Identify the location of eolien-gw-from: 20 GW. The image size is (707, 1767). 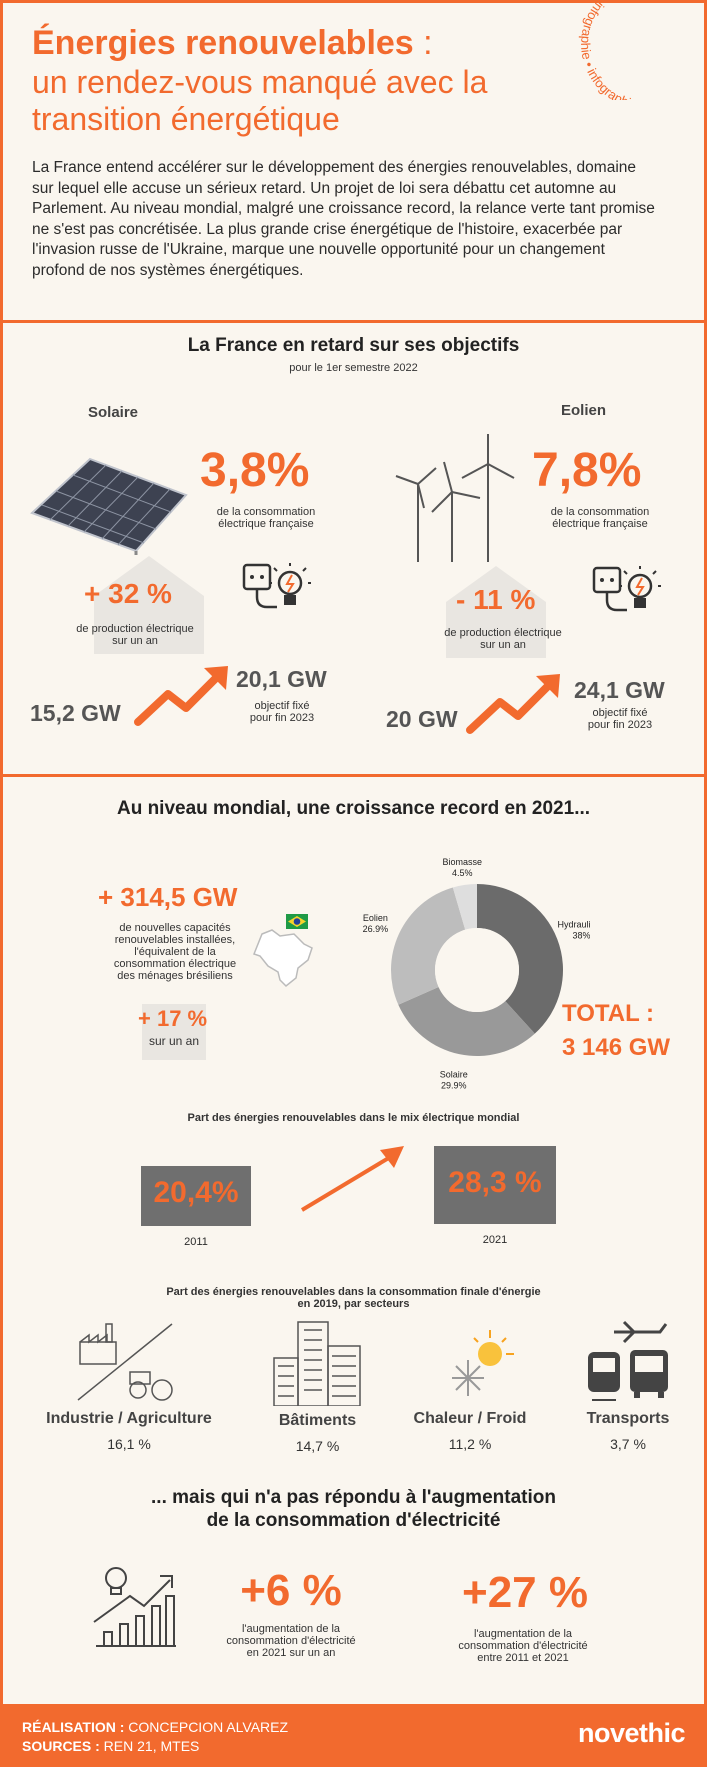
(422, 719).